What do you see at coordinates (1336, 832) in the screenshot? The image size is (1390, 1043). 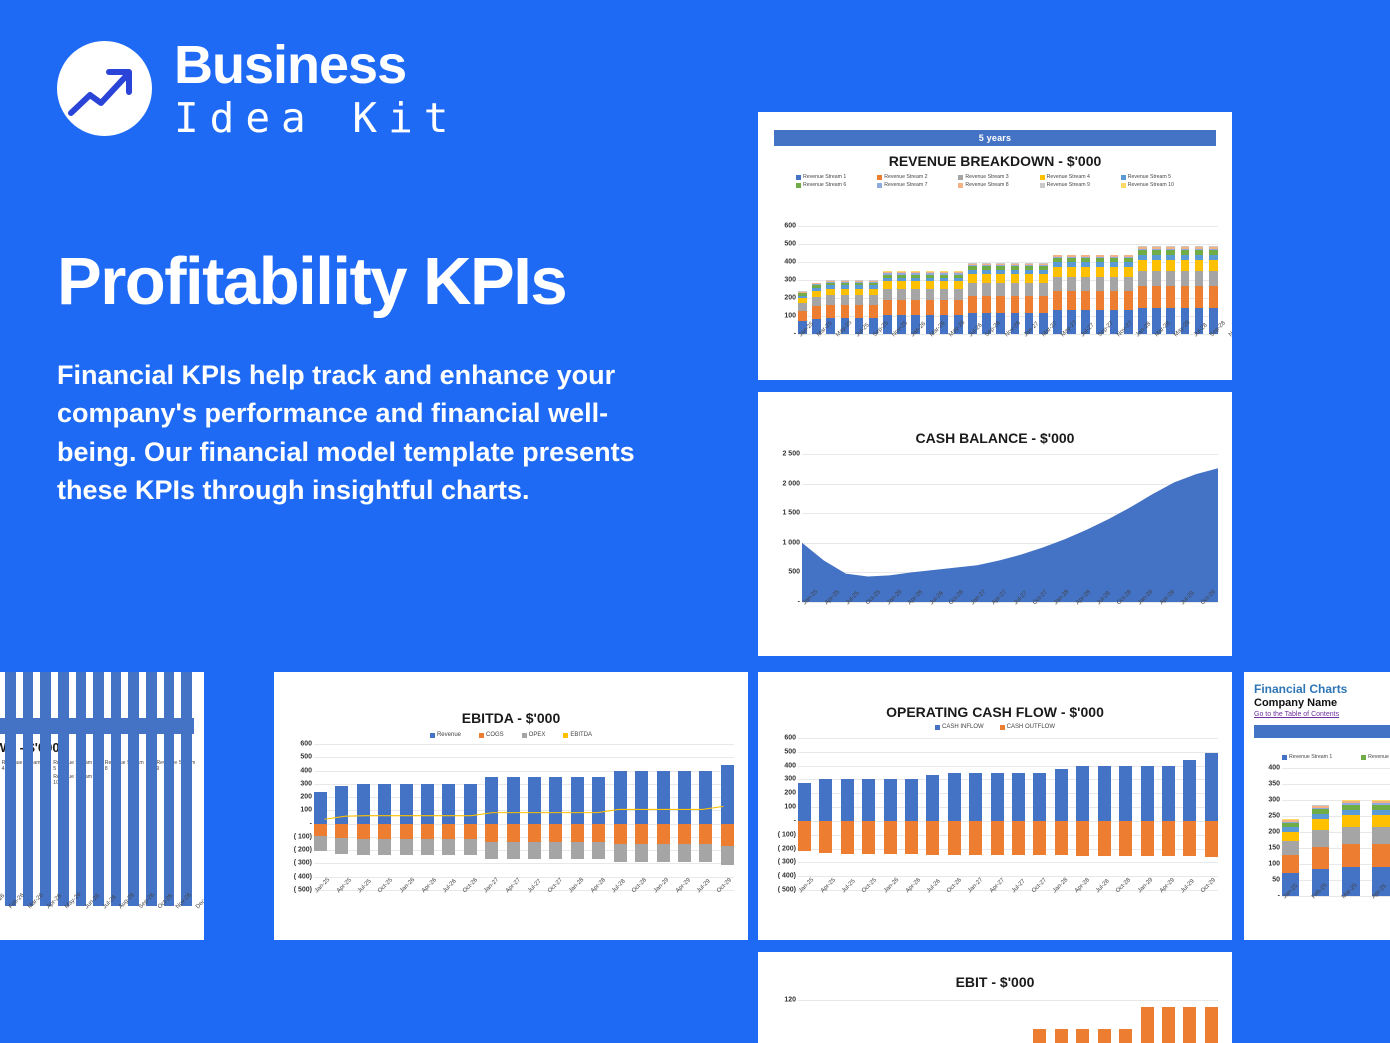 I see `chart-bars` at bounding box center [1336, 832].